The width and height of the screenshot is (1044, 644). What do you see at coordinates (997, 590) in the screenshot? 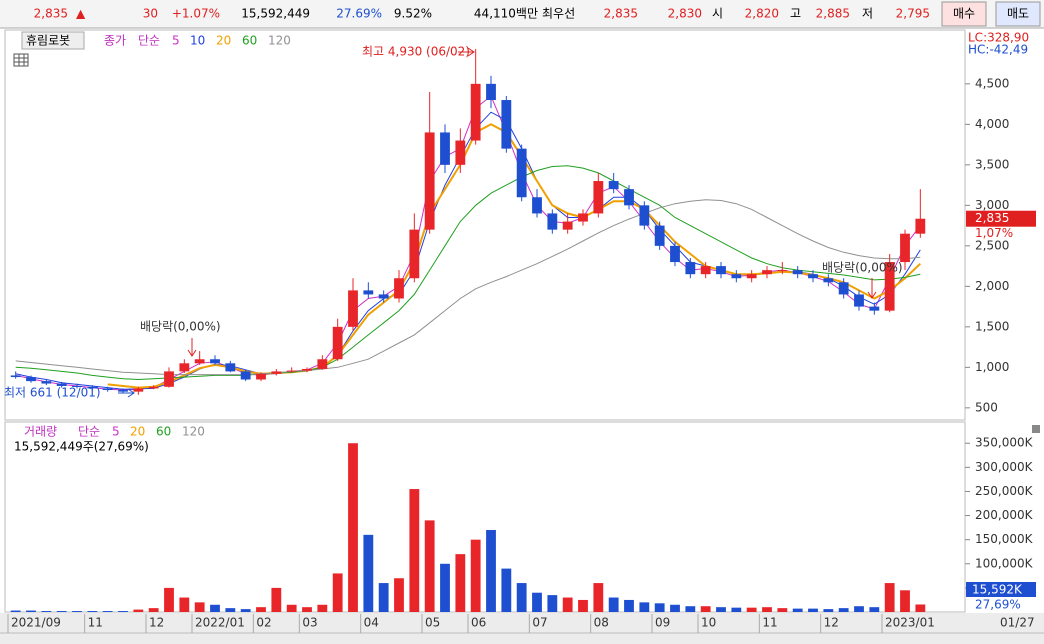
I see `last-volume-label: 15,592K` at bounding box center [997, 590].